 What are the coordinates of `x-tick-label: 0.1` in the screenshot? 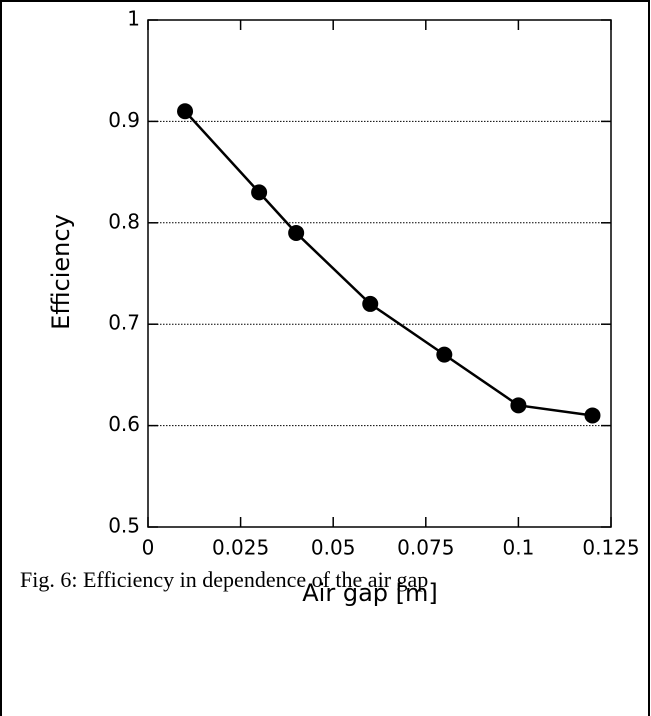 It's located at (518, 548).